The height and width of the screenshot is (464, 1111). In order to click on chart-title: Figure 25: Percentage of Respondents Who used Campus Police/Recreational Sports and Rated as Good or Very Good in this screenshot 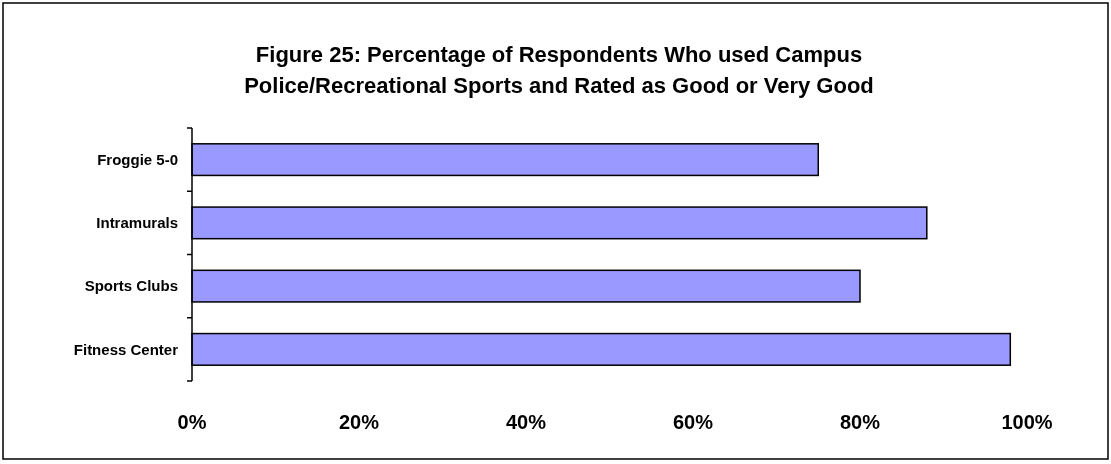, I will do `click(559, 70)`.